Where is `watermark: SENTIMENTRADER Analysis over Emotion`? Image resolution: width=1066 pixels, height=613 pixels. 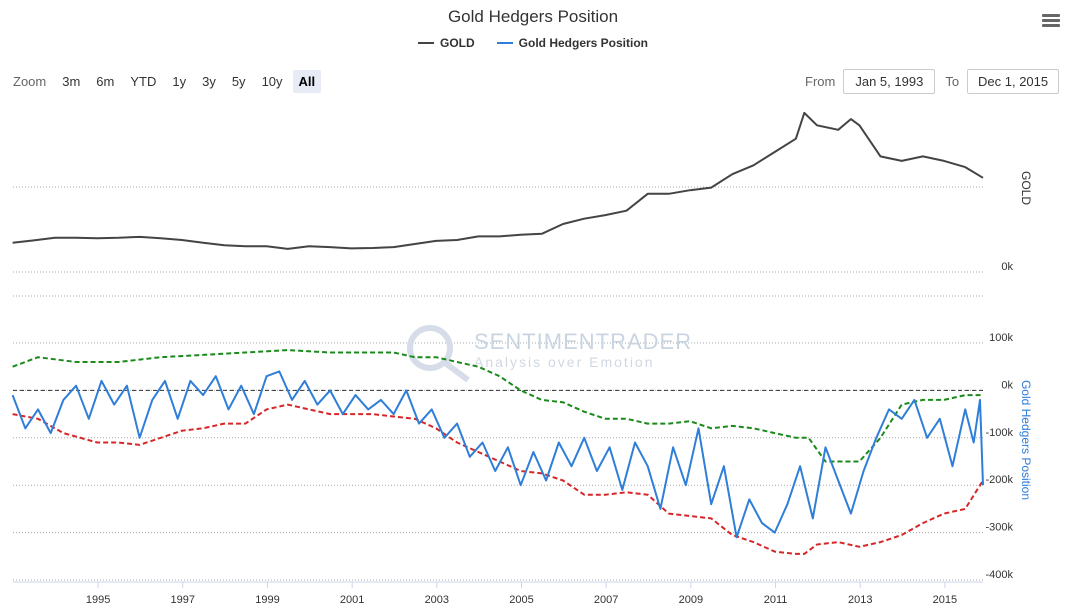
watermark: SENTIMENTRADER Analysis over Emotion is located at coordinates (549, 354).